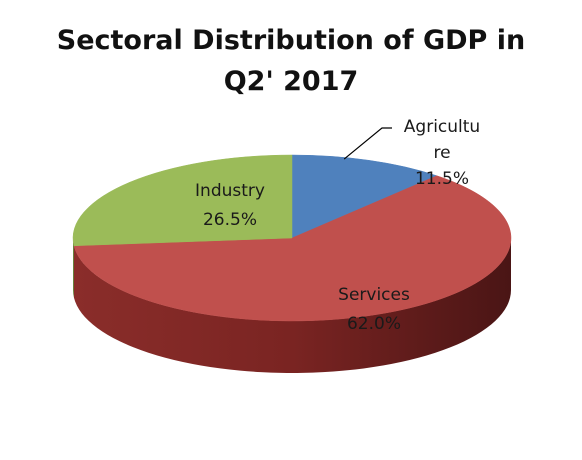 This screenshot has width=582, height=460. What do you see at coordinates (73, 268) in the screenshot?
I see `pie-side-industry` at bounding box center [73, 268].